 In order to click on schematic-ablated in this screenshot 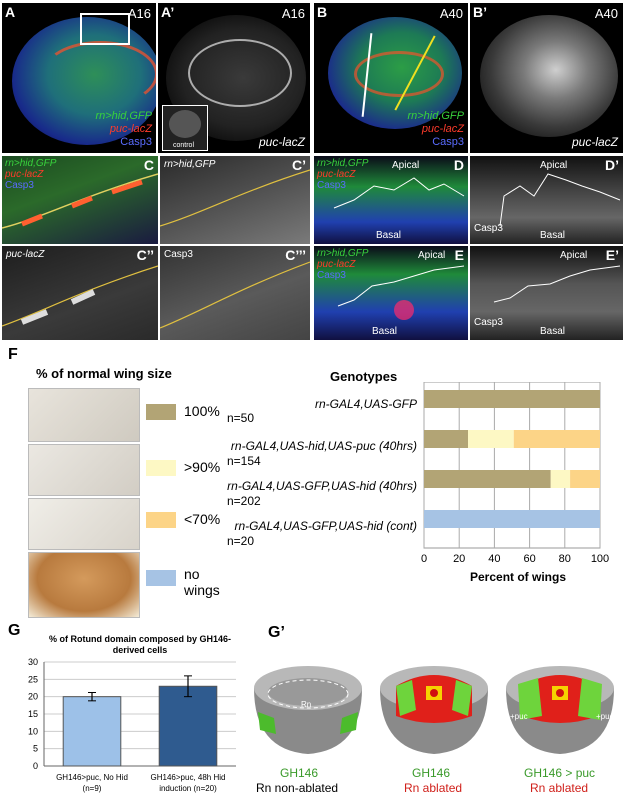, I will do `click(434, 710)`.